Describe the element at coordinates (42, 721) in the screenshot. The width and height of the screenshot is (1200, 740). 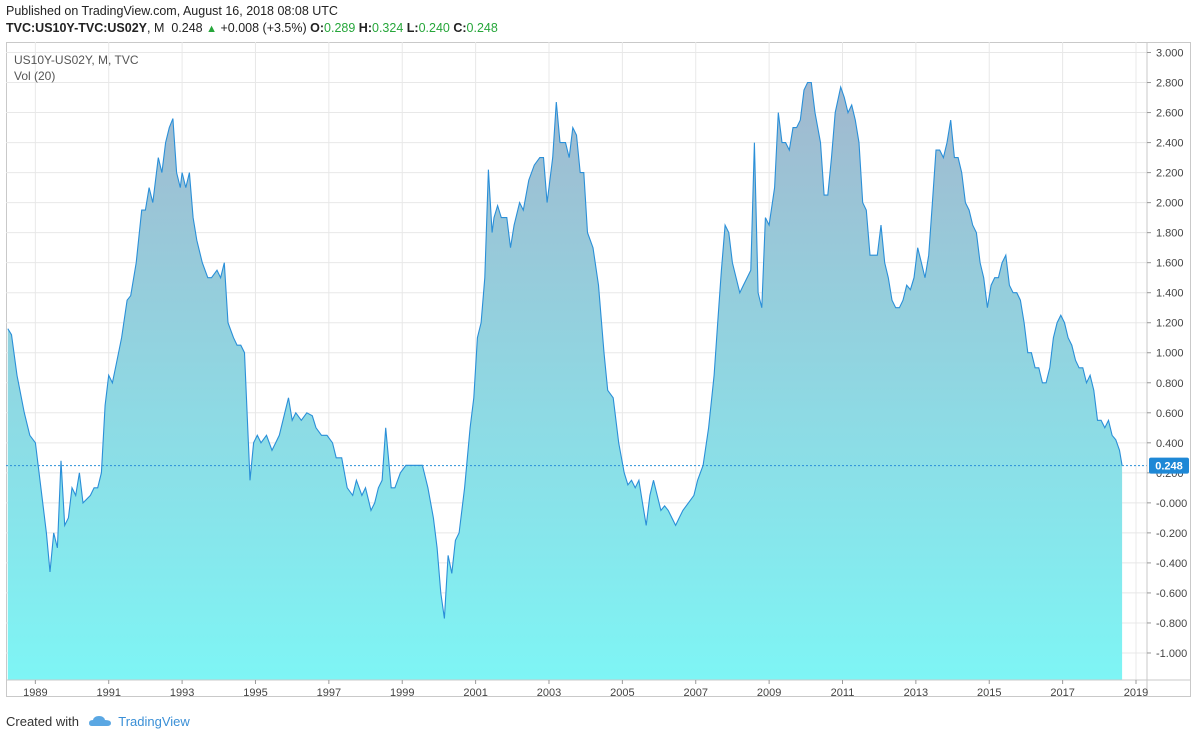
I see `created-with-label: Created with` at that location.